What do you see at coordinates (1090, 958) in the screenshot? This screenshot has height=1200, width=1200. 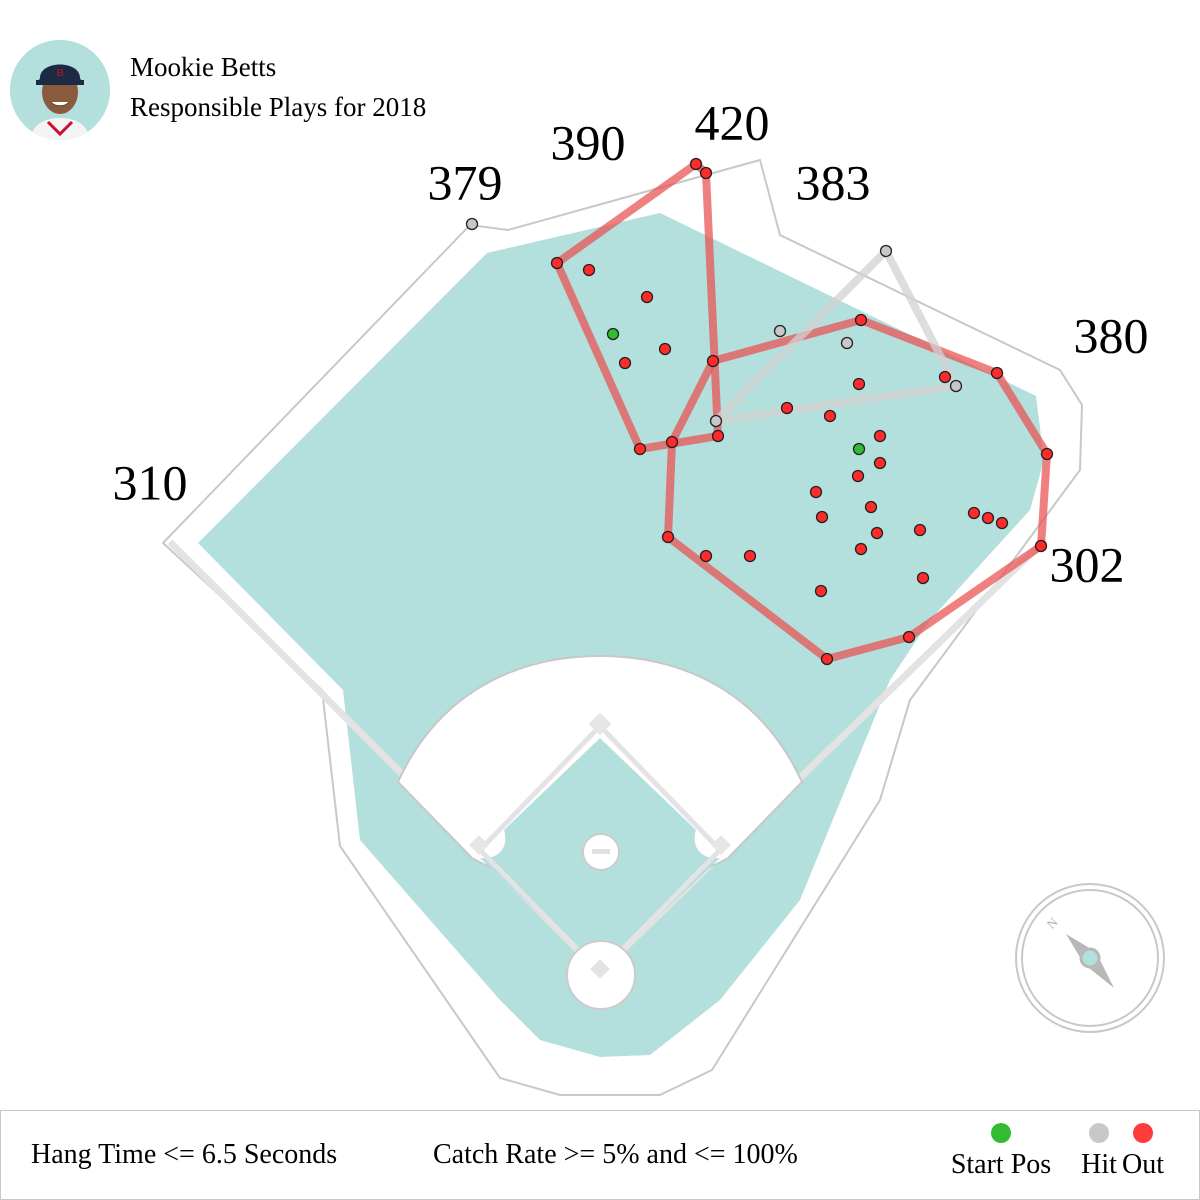 I see `compass-icon: N` at bounding box center [1090, 958].